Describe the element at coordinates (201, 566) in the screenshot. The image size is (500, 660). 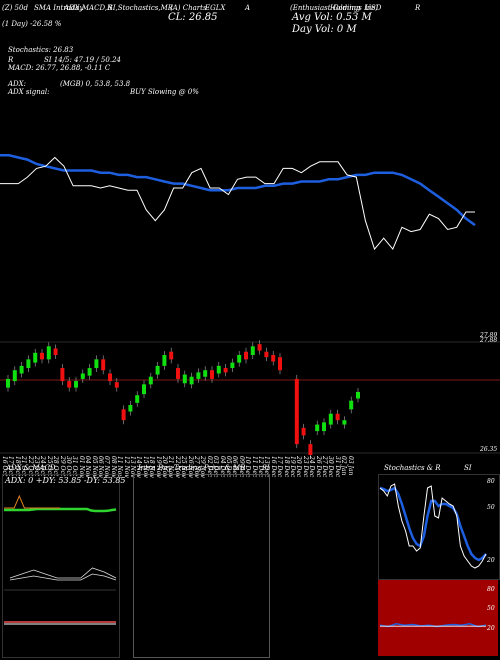
I see `intraday-panel` at that location.